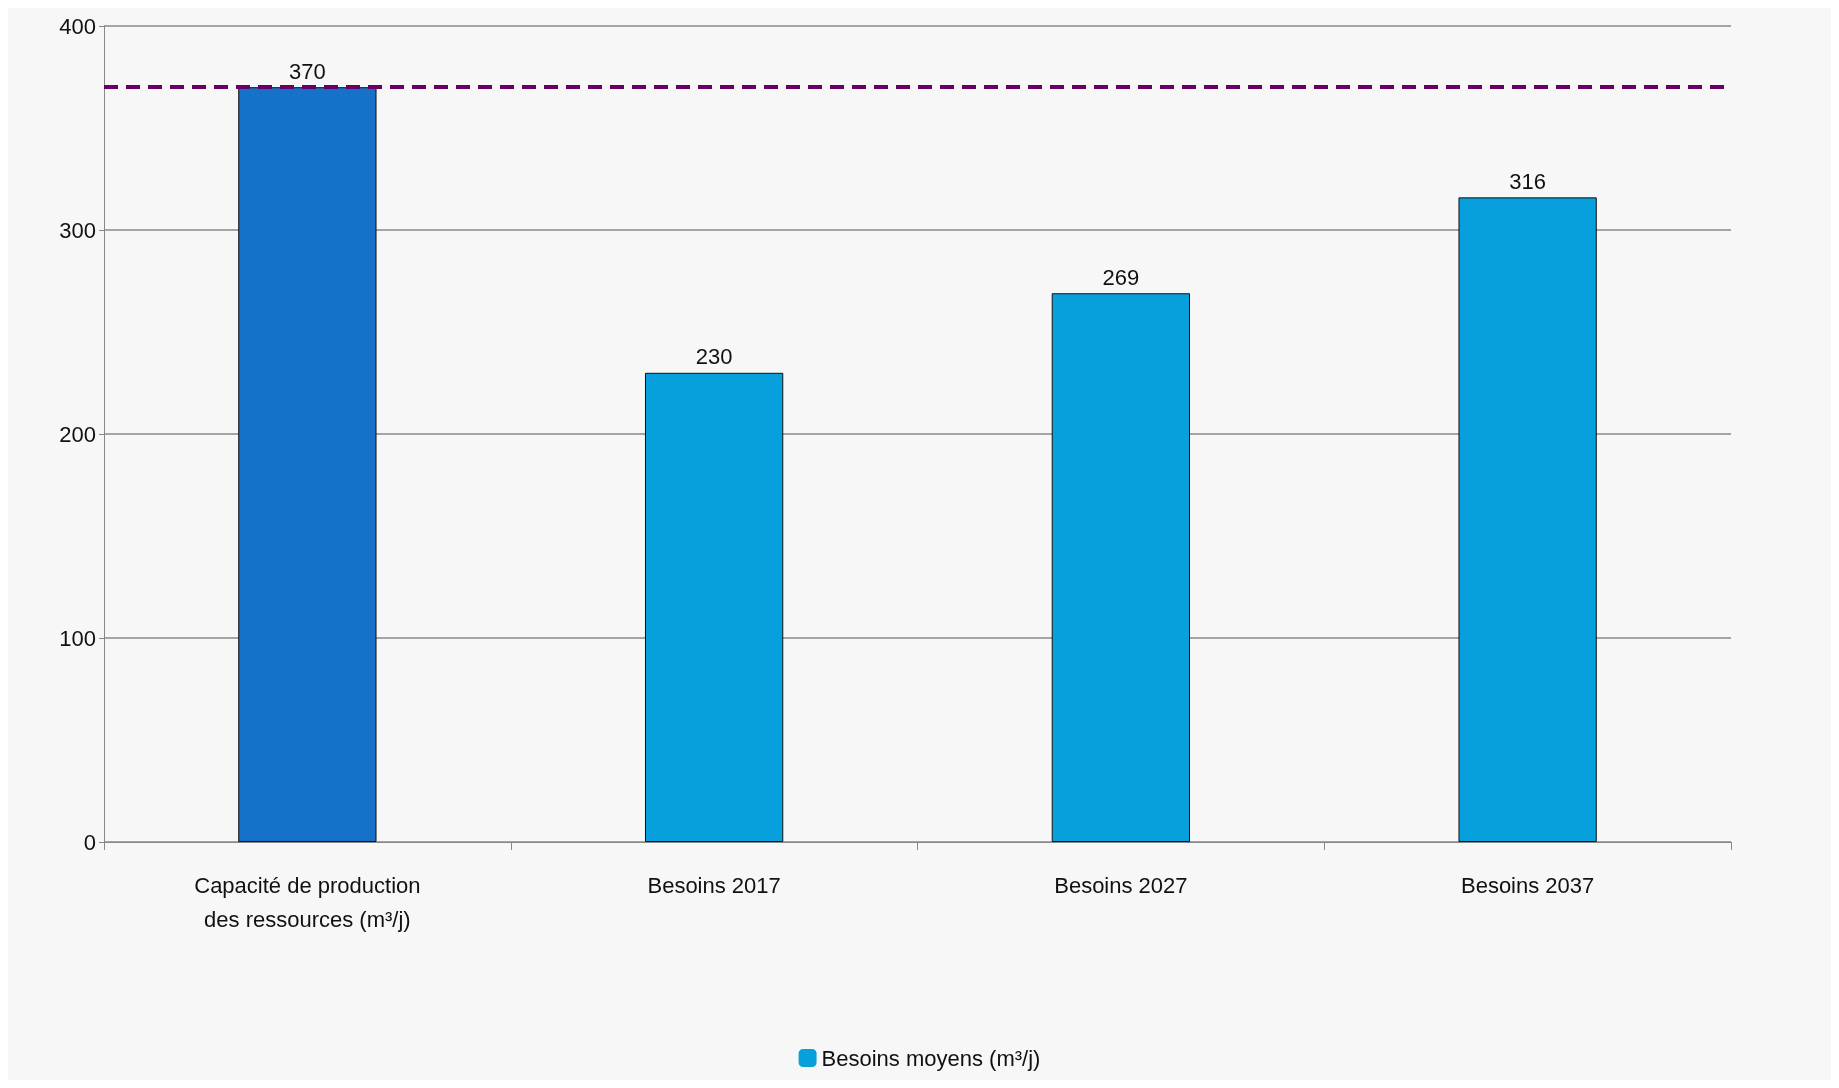  I want to click on data-label: 269, so click(1121, 277).